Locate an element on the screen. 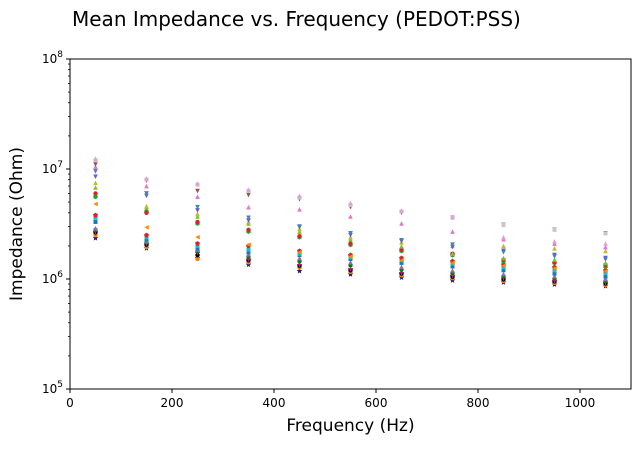 This screenshot has width=640, height=451. chart-title: Mean Impedance vs. Frequency (PEDOT:PSS) is located at coordinates (296, 19).